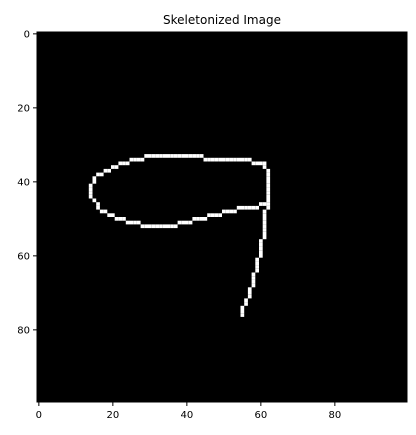 The width and height of the screenshot is (416, 435). What do you see at coordinates (222, 20) in the screenshot?
I see `chart-title: Skeletonized Image` at bounding box center [222, 20].